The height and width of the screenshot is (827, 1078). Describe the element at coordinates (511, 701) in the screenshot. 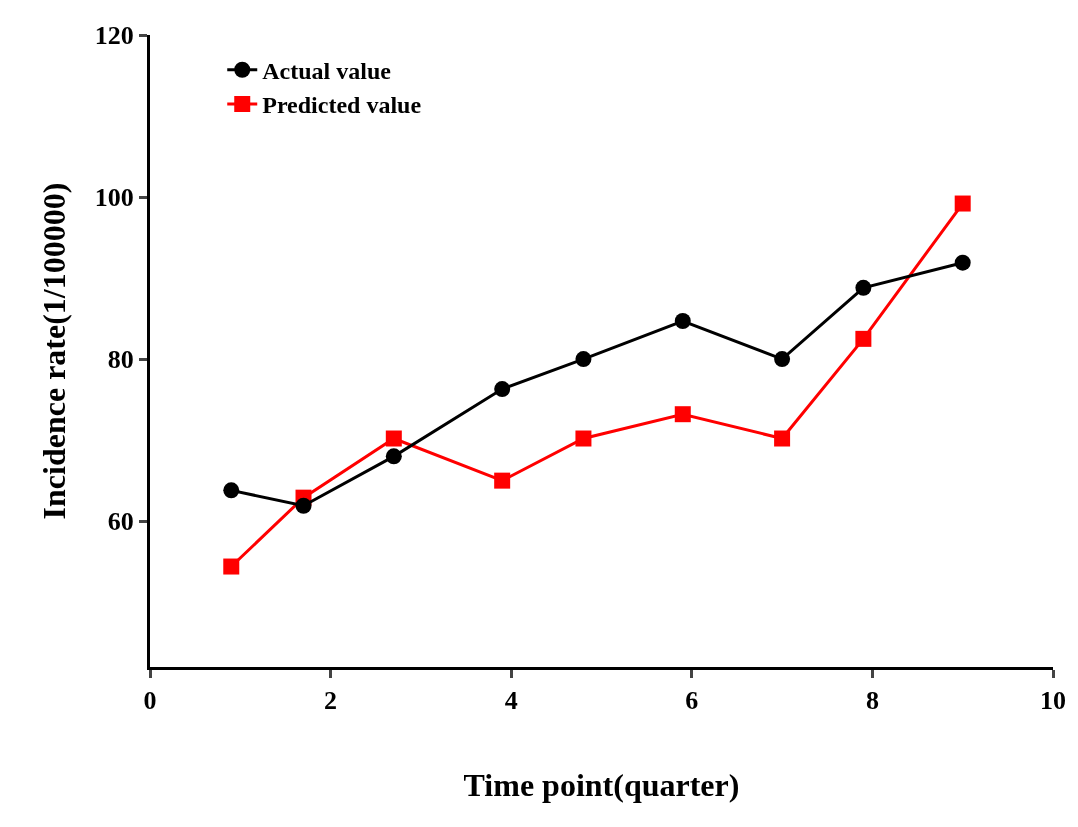

I see `x-tick-label: 4` at that location.